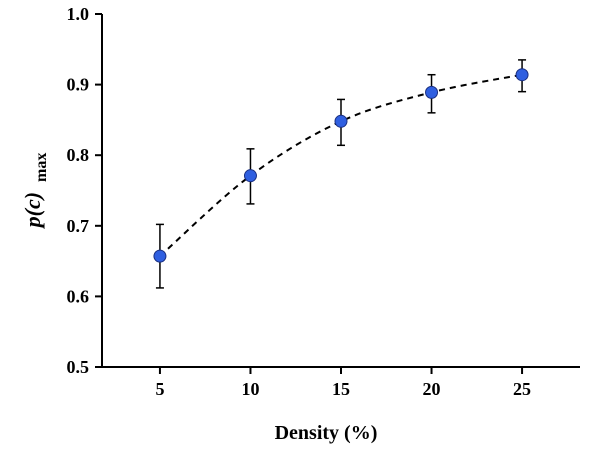 The width and height of the screenshot is (599, 450). I want to click on y-tick-label: 0.9, so click(78, 85).